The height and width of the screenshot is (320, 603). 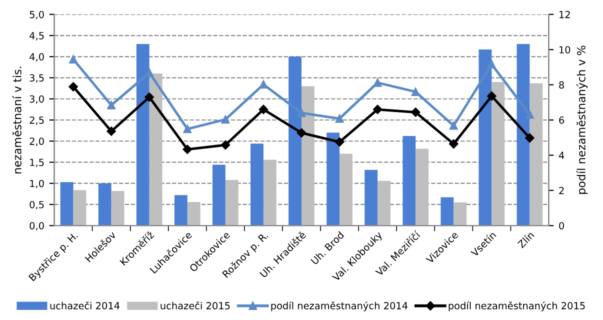 What do you see at coordinates (195, 305) in the screenshot?
I see `legend-label: uchazeči 2015` at bounding box center [195, 305].